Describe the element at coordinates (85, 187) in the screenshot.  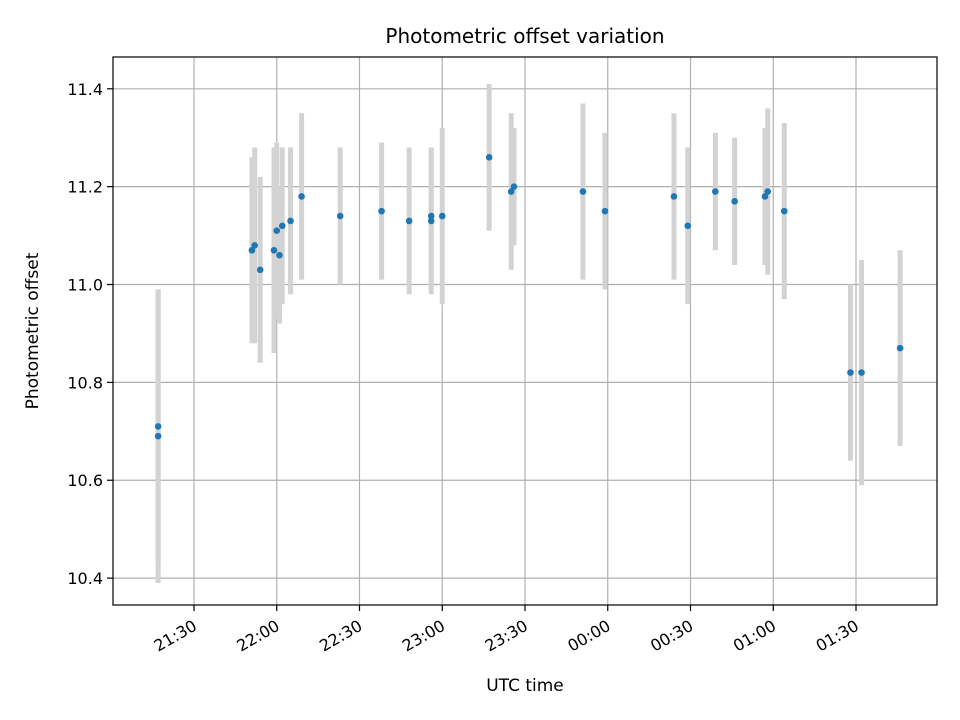
I see `y-tick-label: 11.2` at that location.